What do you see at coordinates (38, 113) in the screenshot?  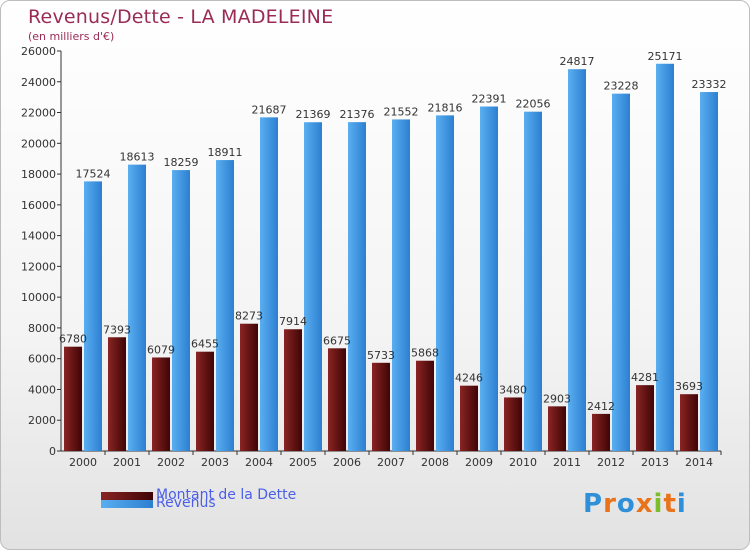 I see `y-tick-label: 22000` at bounding box center [38, 113].